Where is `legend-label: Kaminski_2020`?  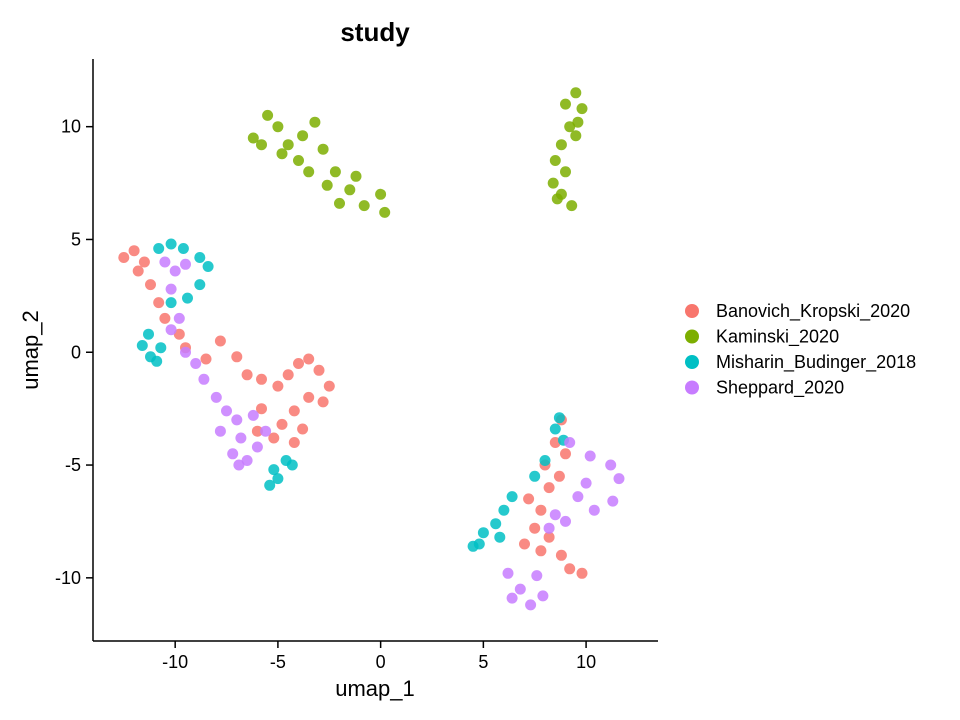 legend-label: Kaminski_2020 is located at coordinates (777, 337).